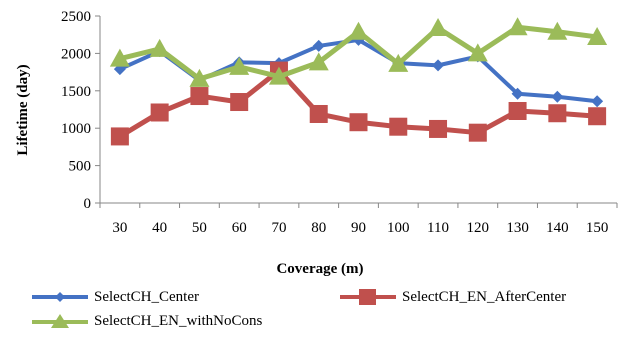 This screenshot has height=337, width=618. Describe the element at coordinates (76, 92) in the screenshot. I see `y-tick-label: 1500` at that location.